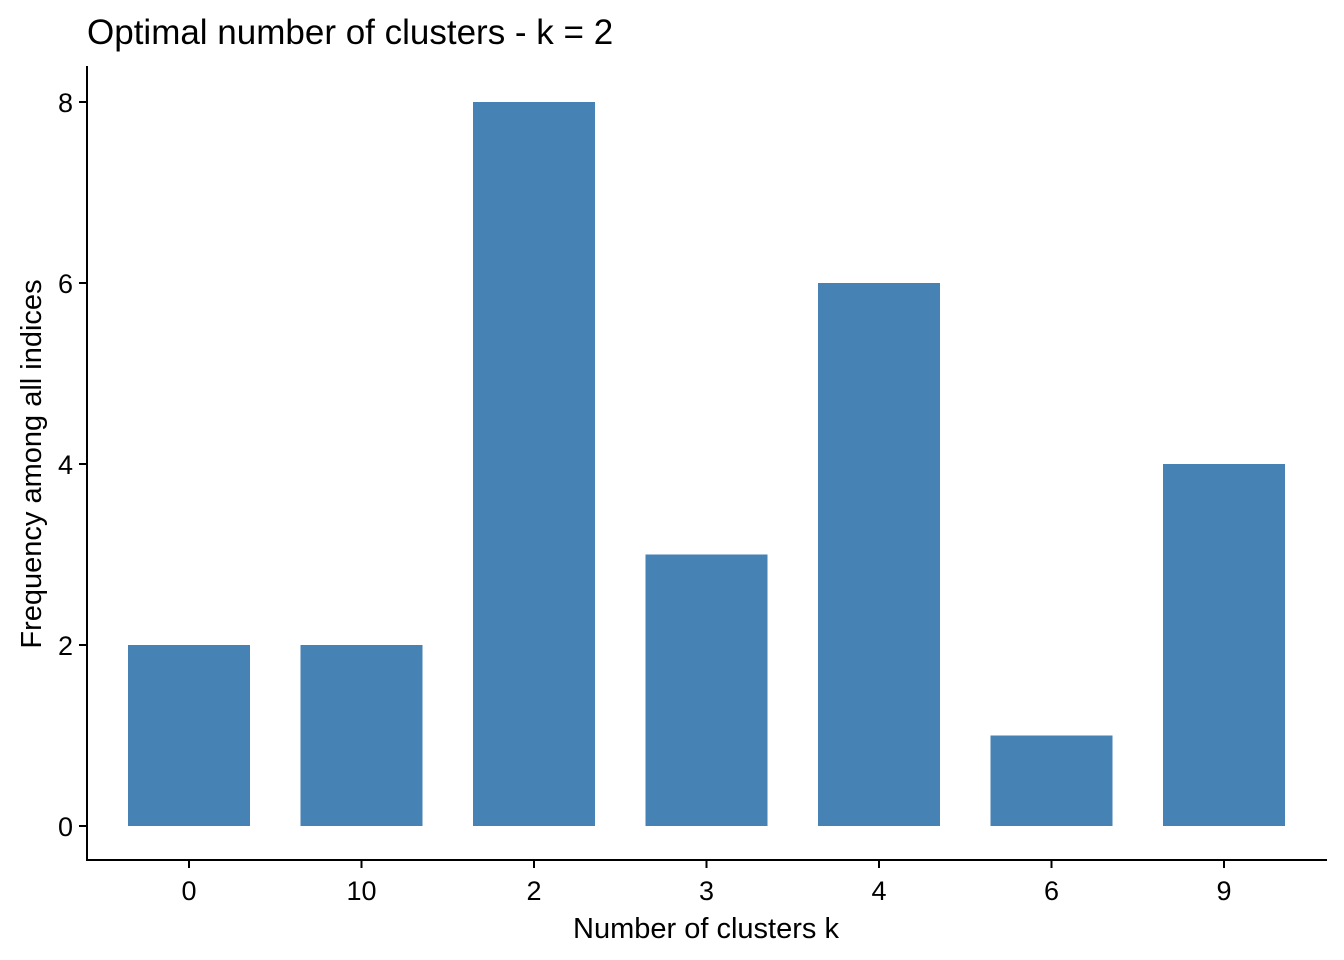 The image size is (1344, 960). What do you see at coordinates (878, 891) in the screenshot?
I see `x-tick-label: 4` at bounding box center [878, 891].